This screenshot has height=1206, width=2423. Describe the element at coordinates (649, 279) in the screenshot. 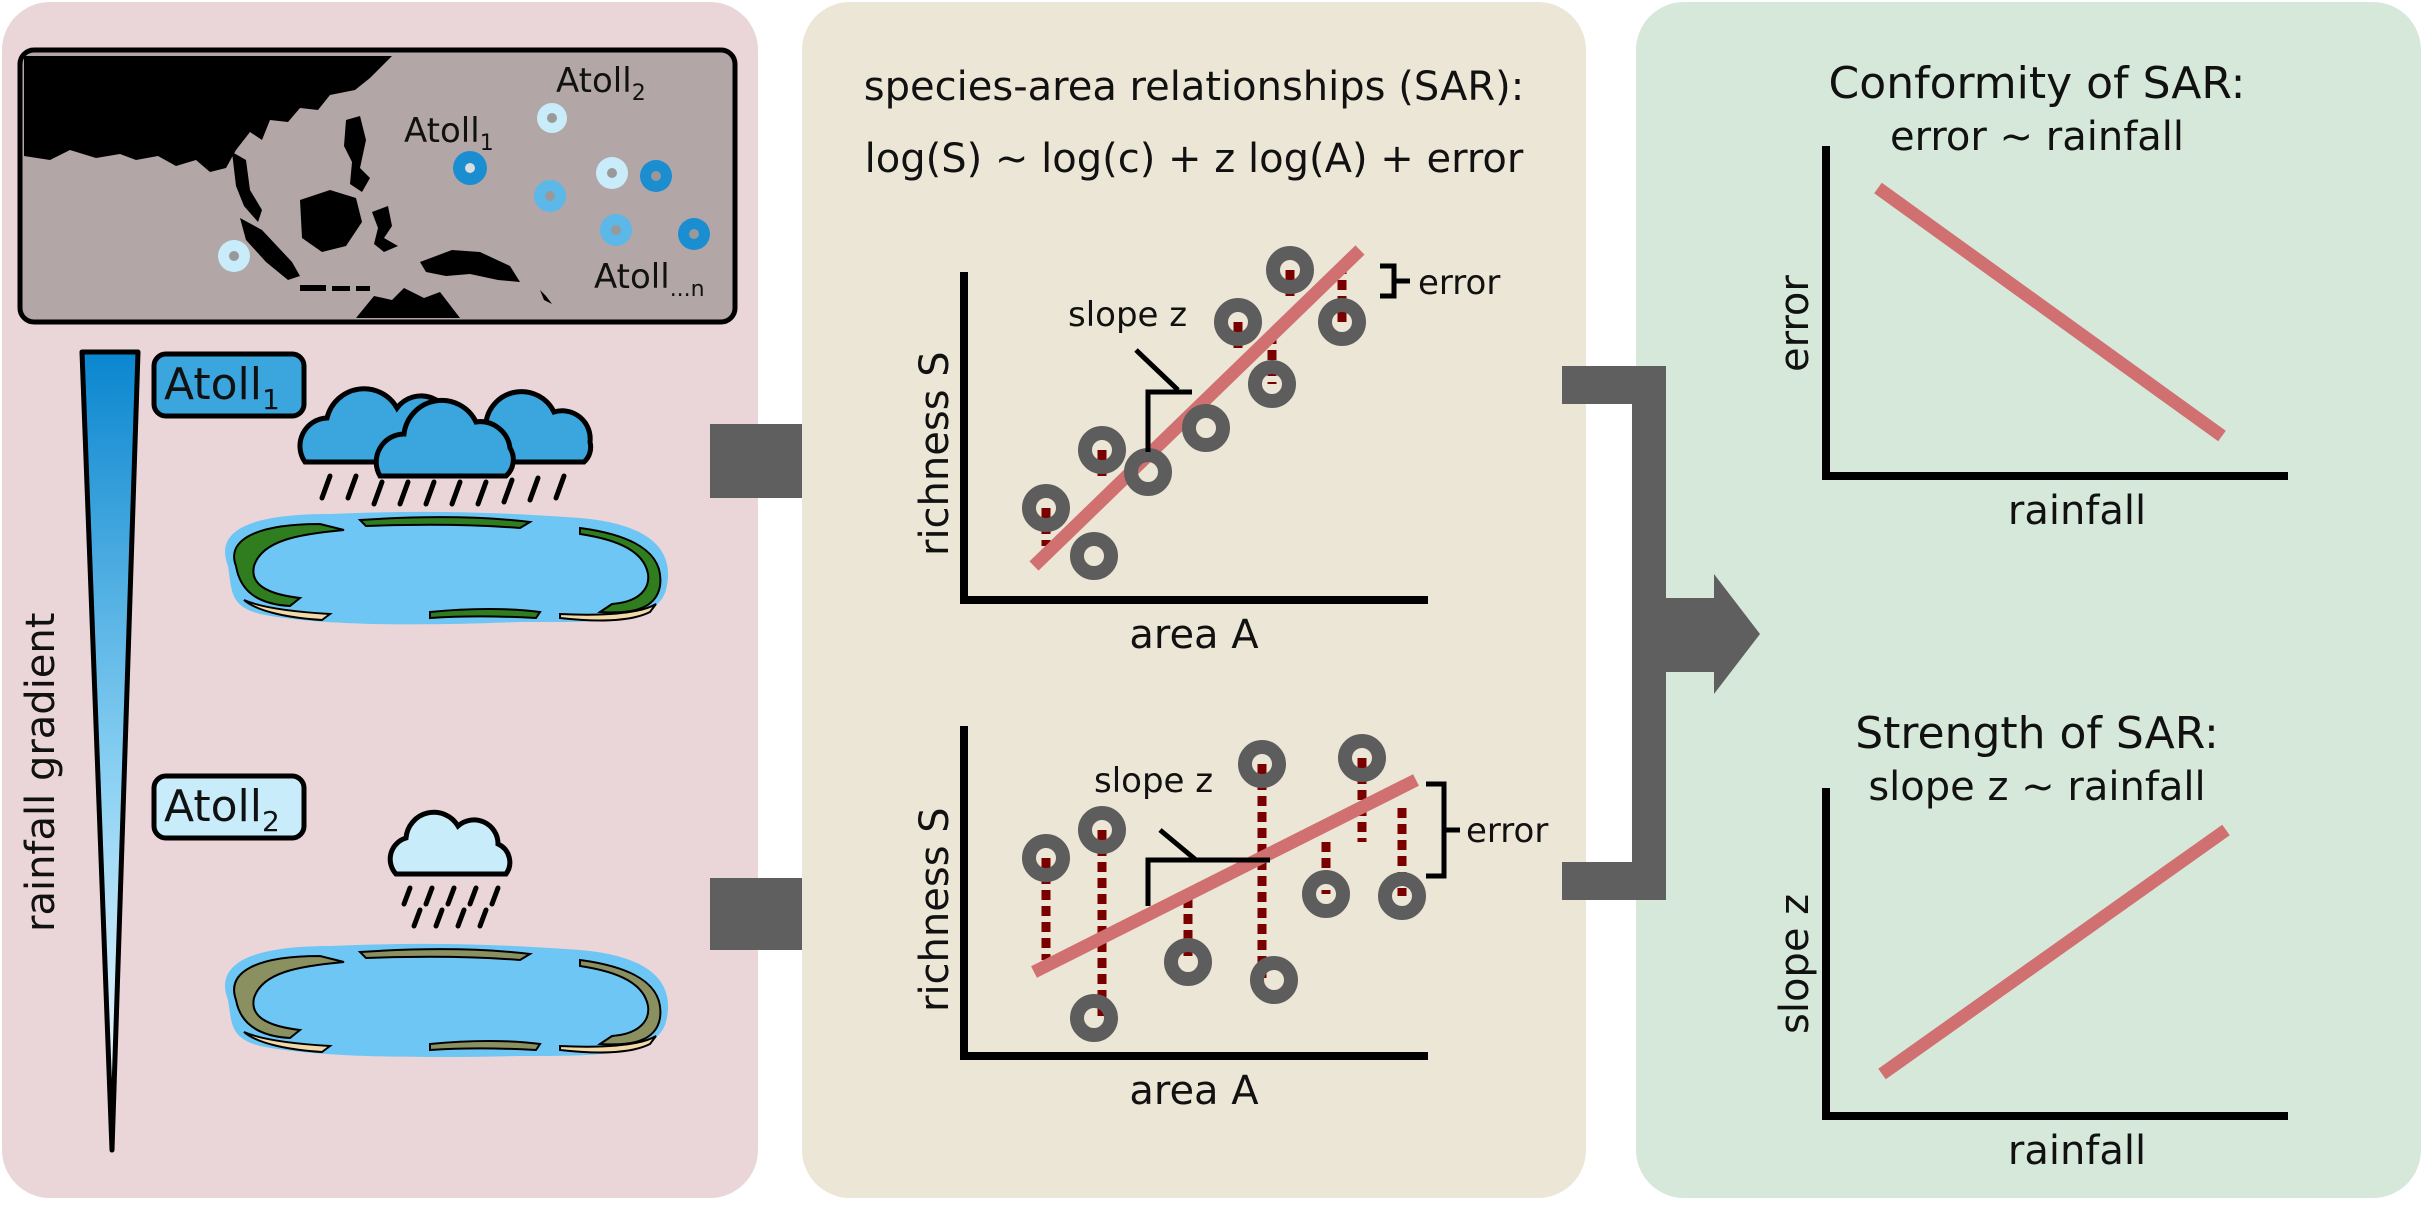

I see `map-label-atoll-n: Atoll...n` at that location.